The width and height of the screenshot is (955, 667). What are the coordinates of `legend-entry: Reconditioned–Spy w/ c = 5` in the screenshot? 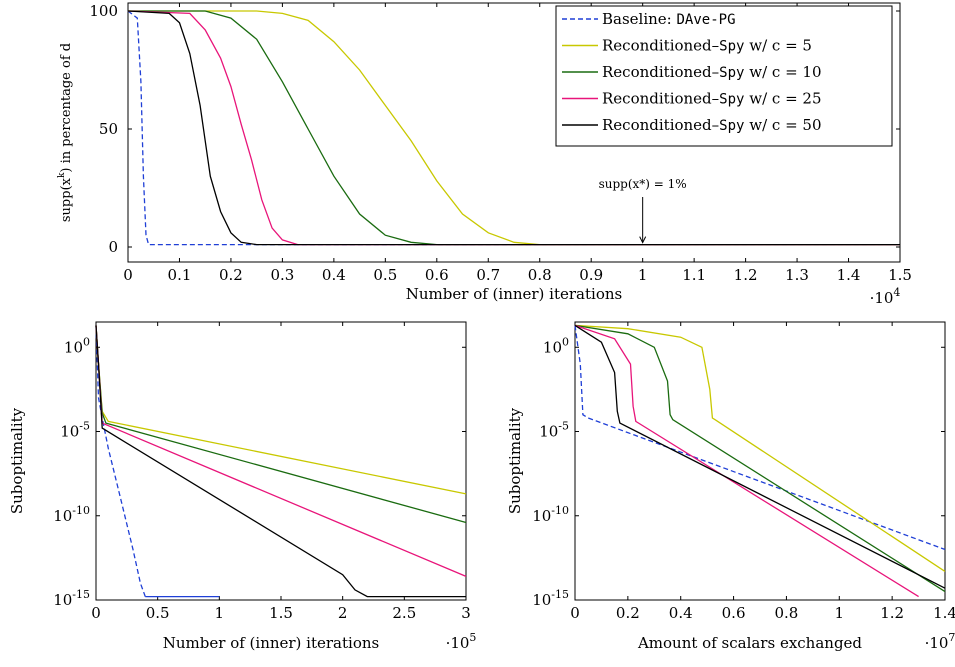 It's located at (707, 46).